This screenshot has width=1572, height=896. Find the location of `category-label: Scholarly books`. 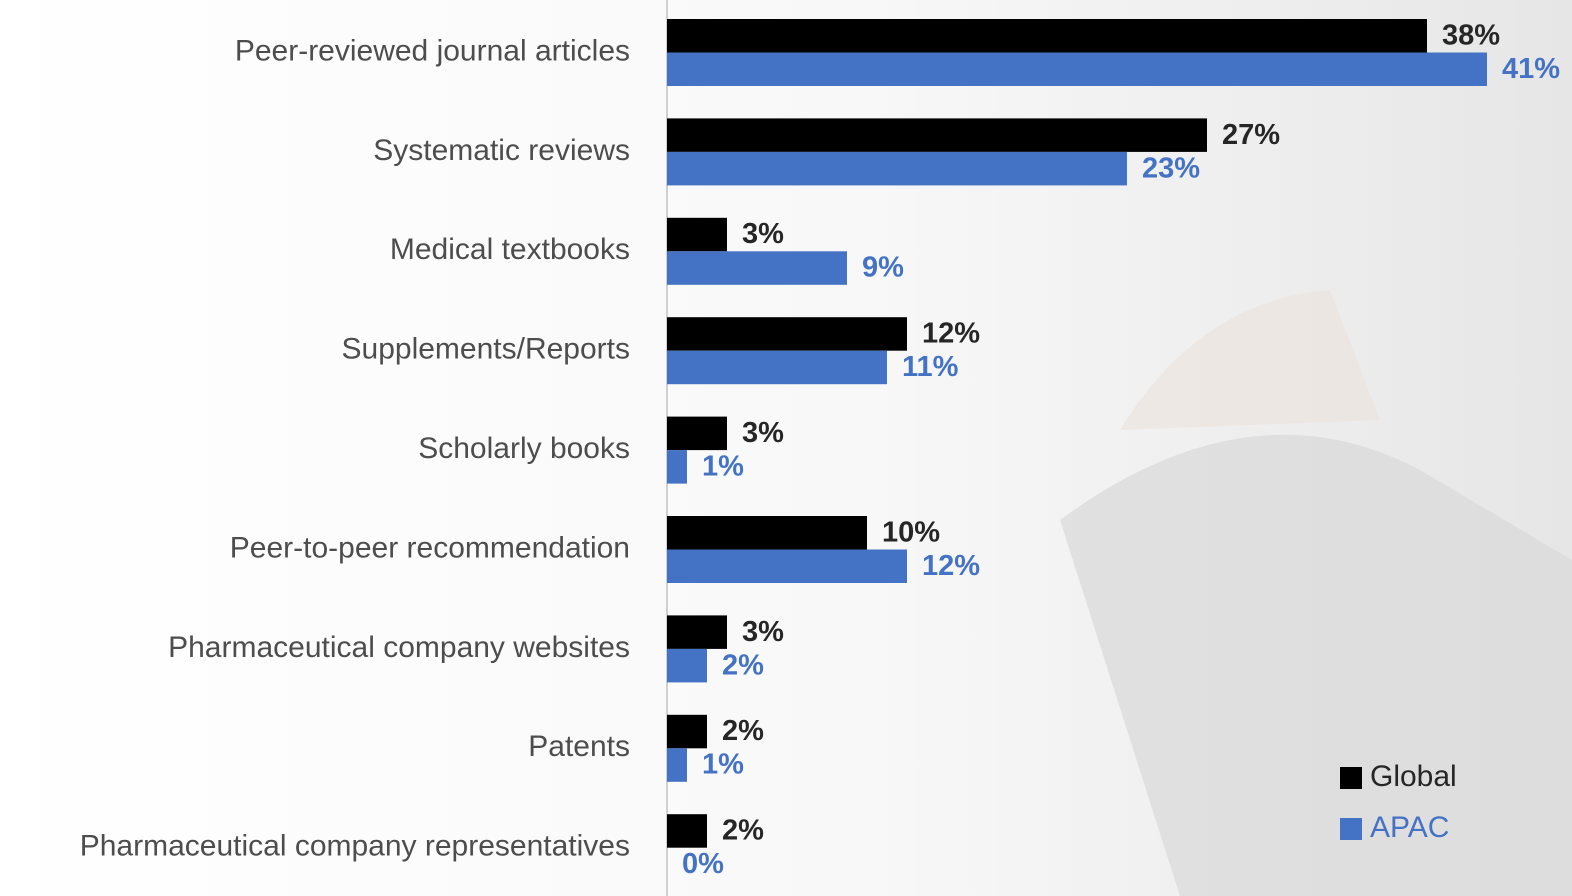

category-label: Scholarly books is located at coordinates (524, 448).